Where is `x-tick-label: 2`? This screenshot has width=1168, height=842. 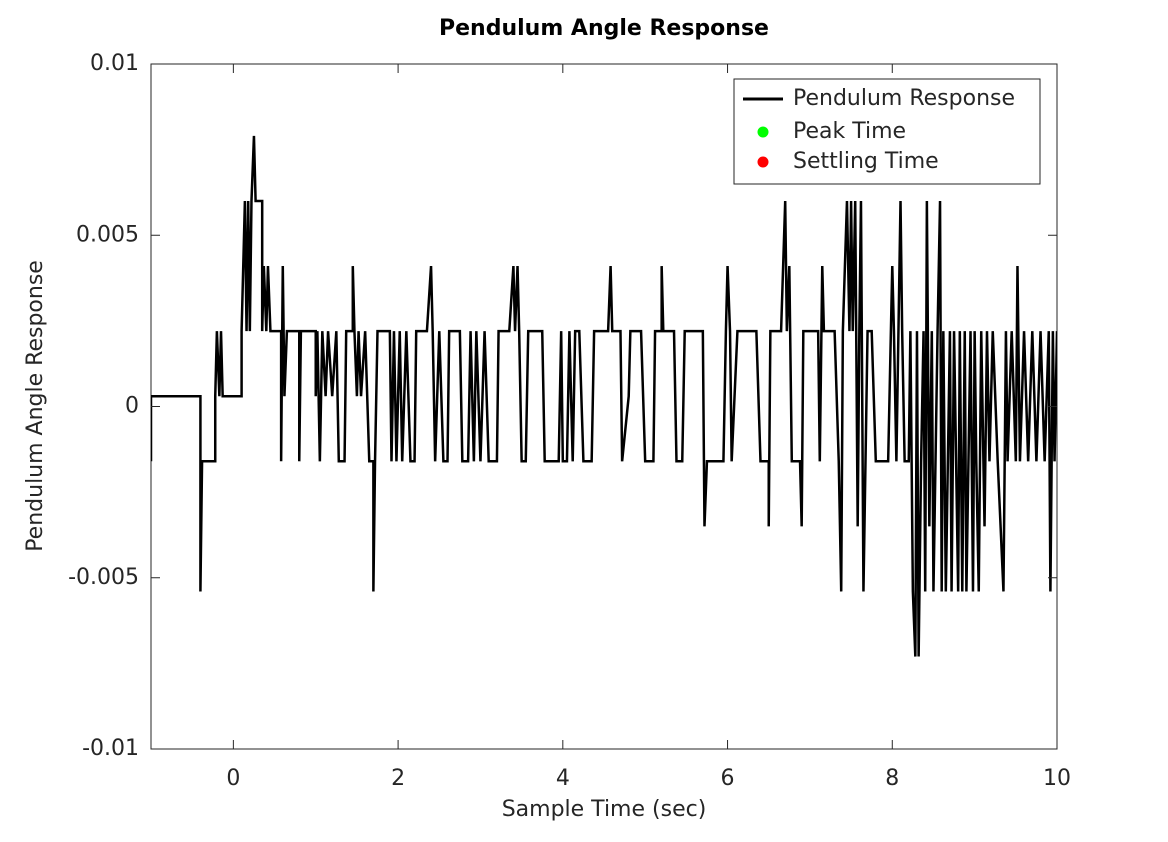
x-tick-label: 2 is located at coordinates (398, 778).